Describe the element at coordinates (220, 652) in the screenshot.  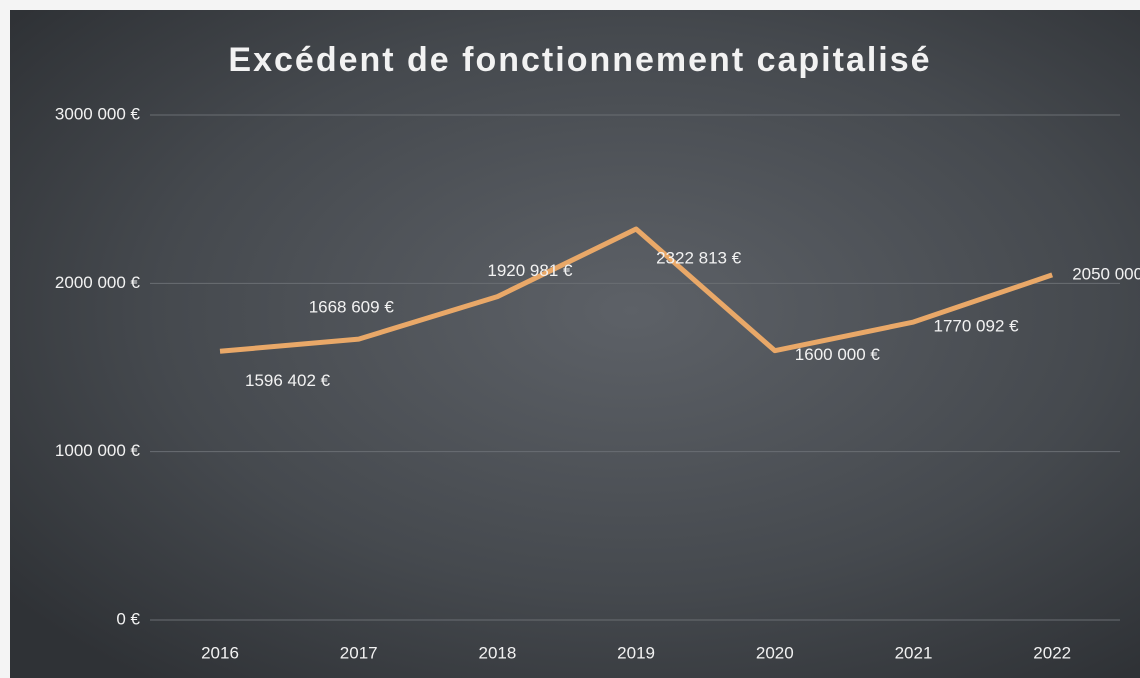
I see `x-tick-label: 2016` at that location.